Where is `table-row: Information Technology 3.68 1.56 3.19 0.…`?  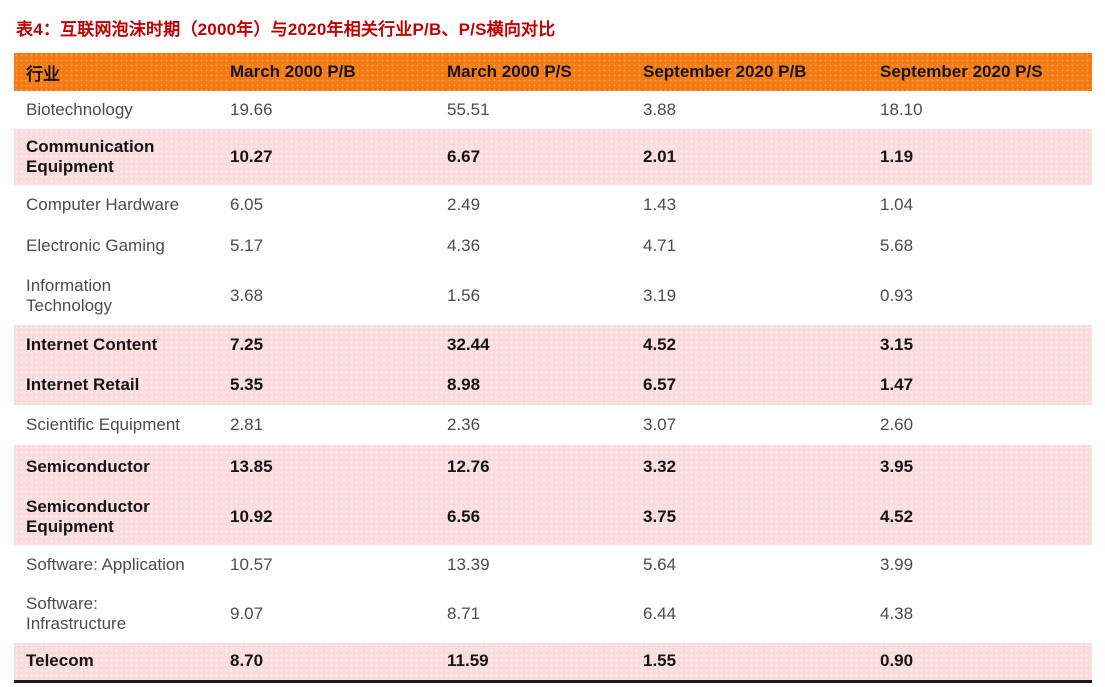 table-row: Information Technology 3.68 1.56 3.19 0.… is located at coordinates (553, 296).